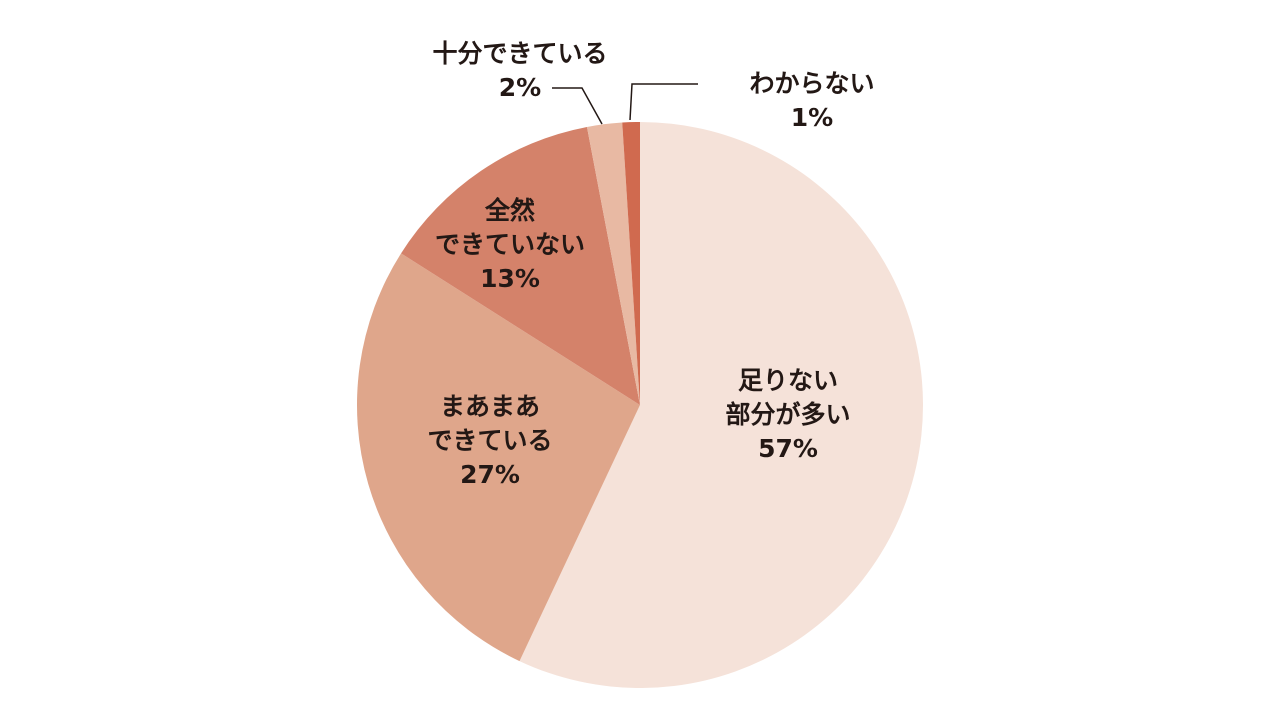  What do you see at coordinates (510, 278) in the screenshot?
I see `value-label: 13%` at bounding box center [510, 278].